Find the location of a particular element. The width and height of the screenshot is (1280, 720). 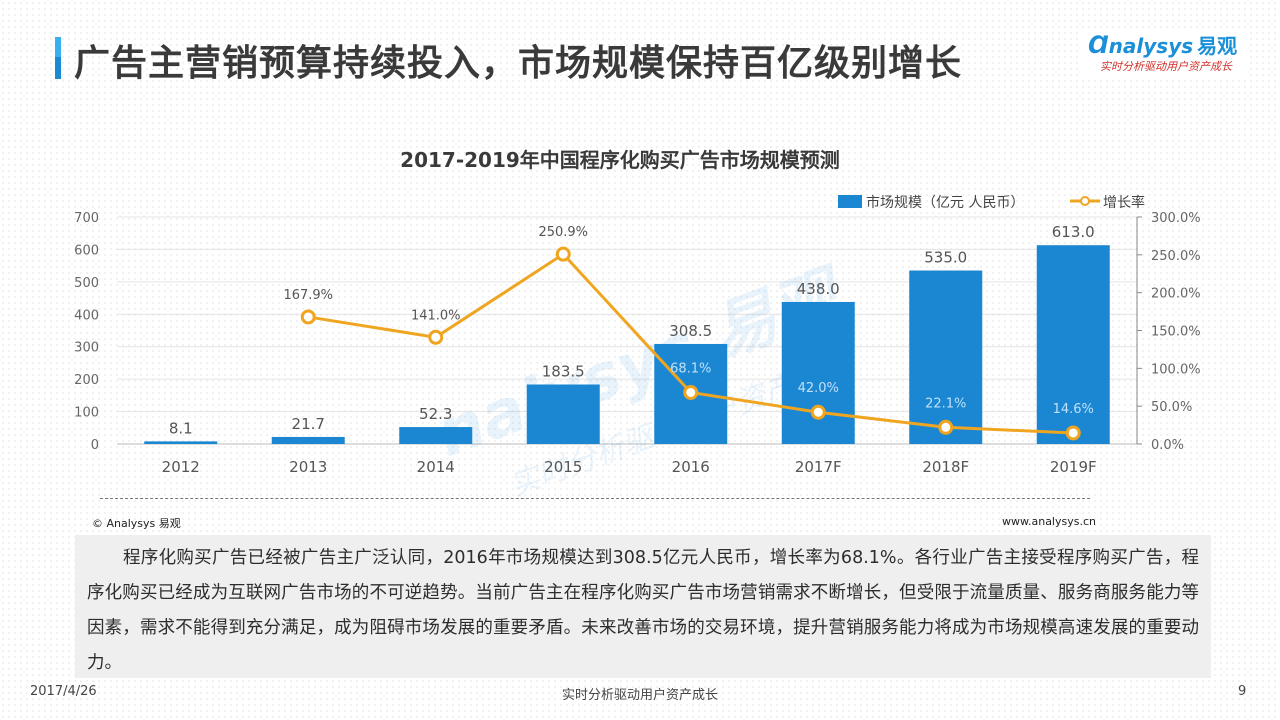

analysys-logo: Ɑnalysys 易观 实时分析驱动用户资产成长 is located at coordinates (1165, 54).